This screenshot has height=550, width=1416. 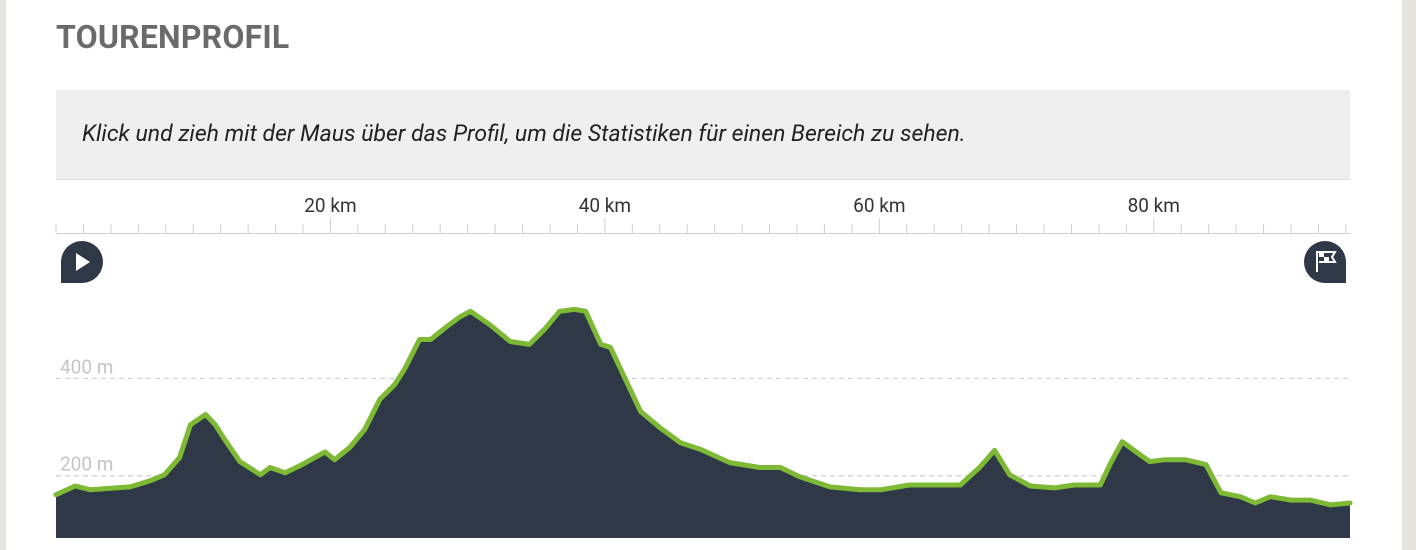 I want to click on x-tick-label: 80 km, so click(x=1154, y=205).